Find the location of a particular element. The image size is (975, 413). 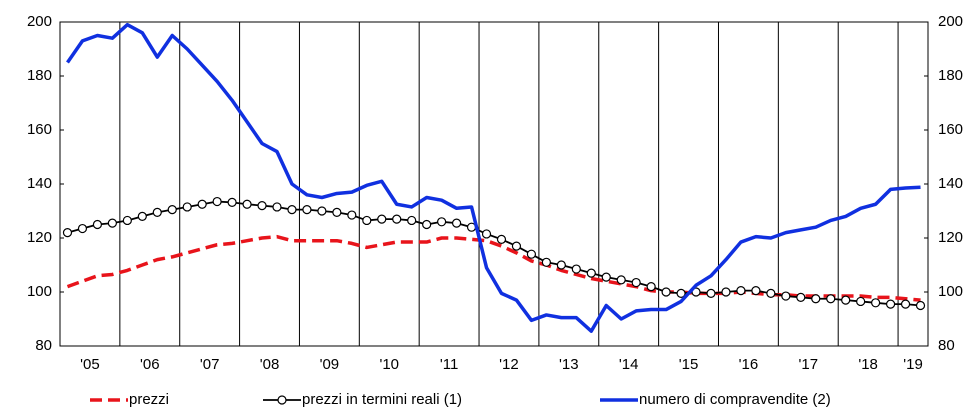

series-line is located at coordinates (493, 268).